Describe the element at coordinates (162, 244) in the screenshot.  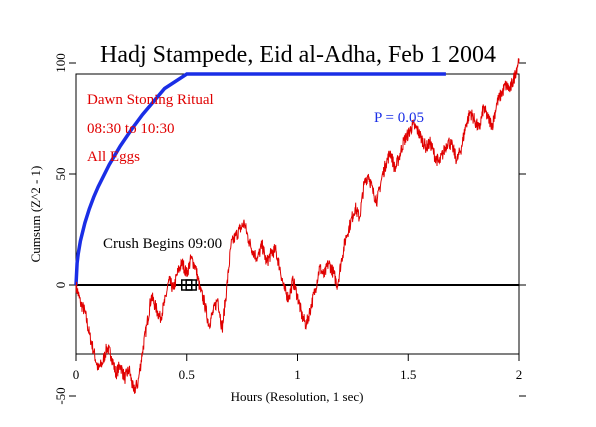
I see `event-label: Crush Begins 09:00` at that location.